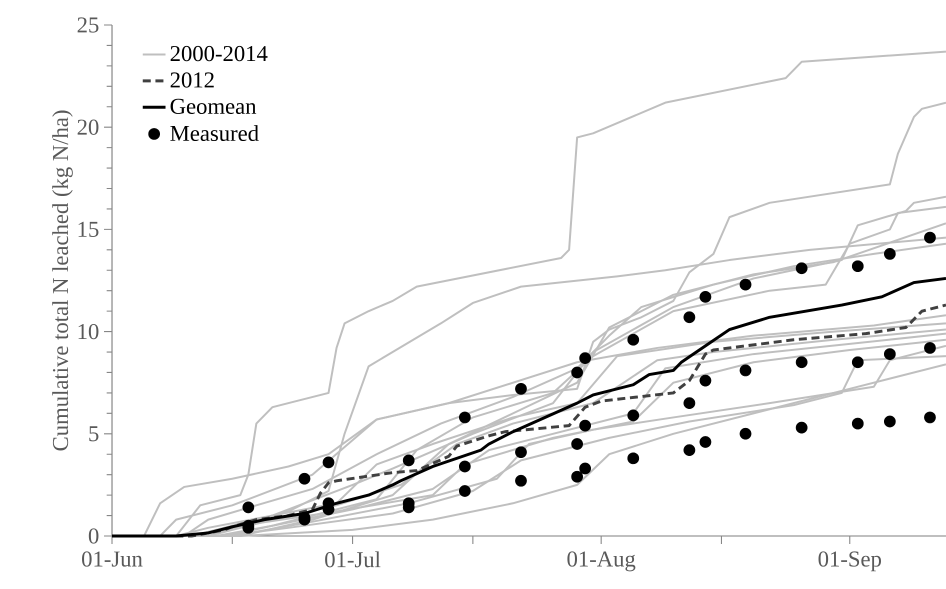 This screenshot has height=589, width=946. I want to click on y-tick-label: 25, so click(88, 25).